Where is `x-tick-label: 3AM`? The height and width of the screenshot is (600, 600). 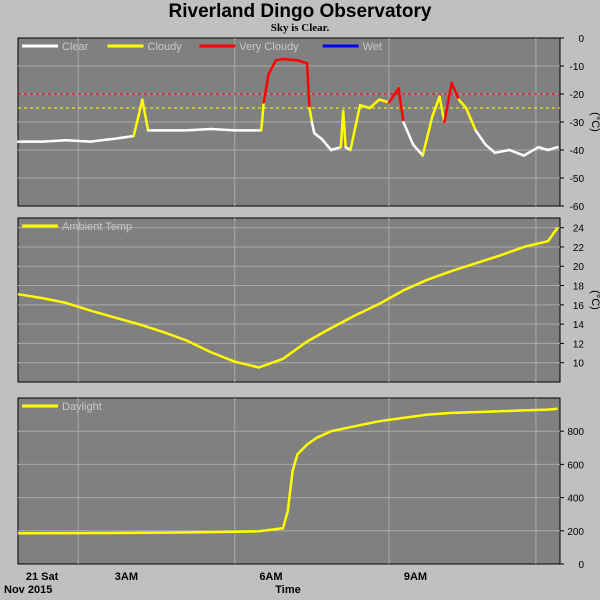 x-tick-label: 3AM is located at coordinates (126, 577).